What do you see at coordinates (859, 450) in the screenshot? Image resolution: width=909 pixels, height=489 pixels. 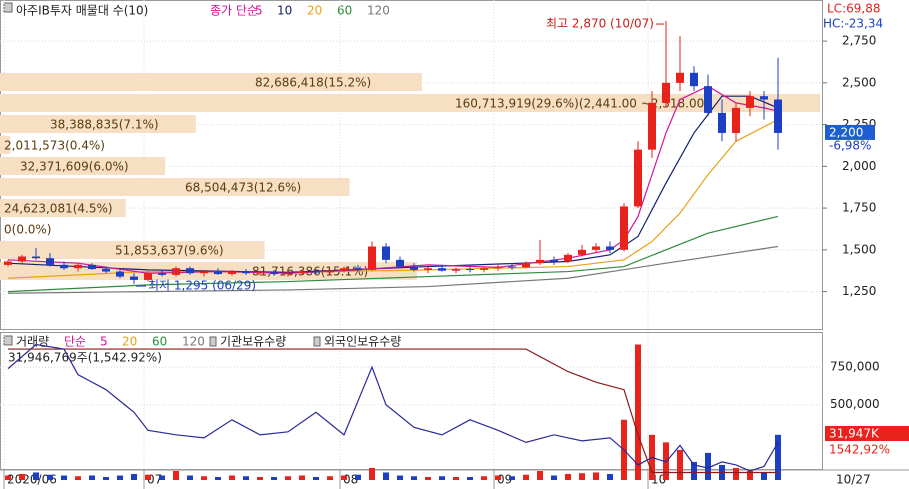 I see `volume-tag-label: 1542,92%` at bounding box center [859, 450].